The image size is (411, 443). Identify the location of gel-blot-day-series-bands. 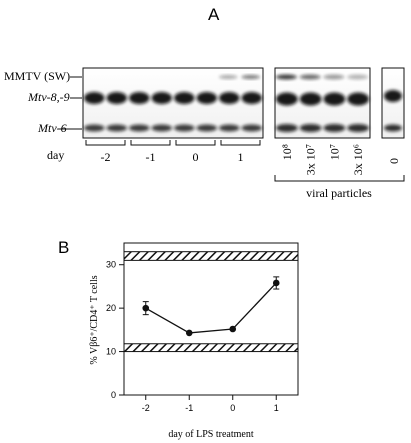
(173, 103).